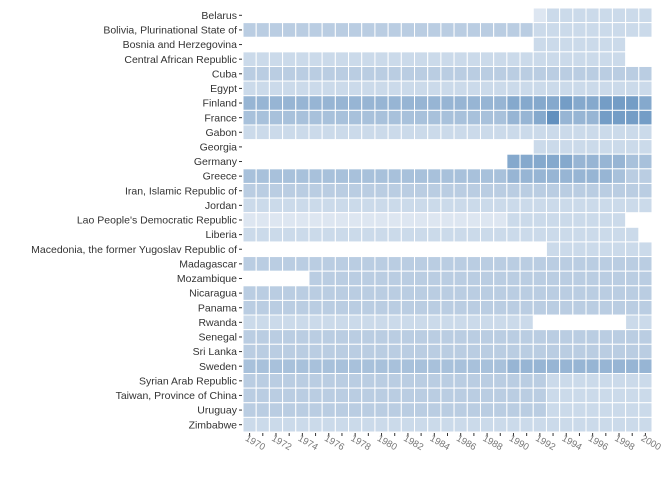  Describe the element at coordinates (572, 443) in the screenshot. I see `x-tick-label: 1994` at that location.